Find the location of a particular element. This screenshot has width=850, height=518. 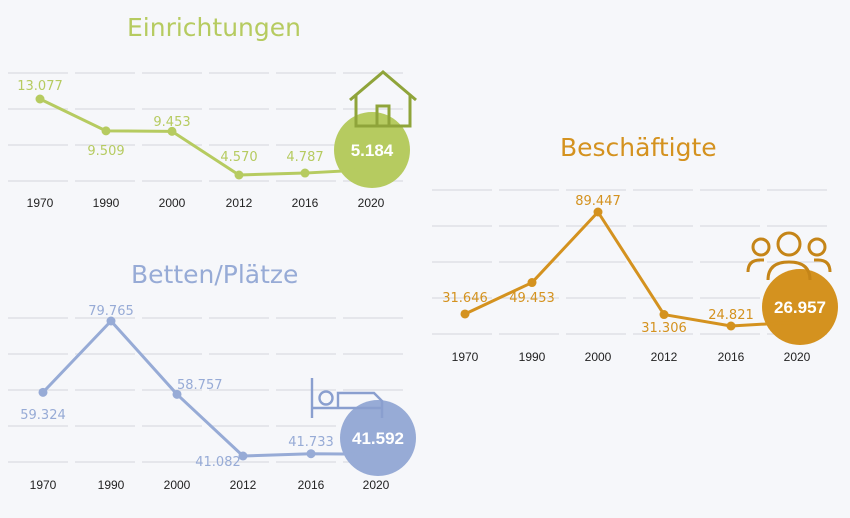

data-label: 59.324 is located at coordinates (43, 415).